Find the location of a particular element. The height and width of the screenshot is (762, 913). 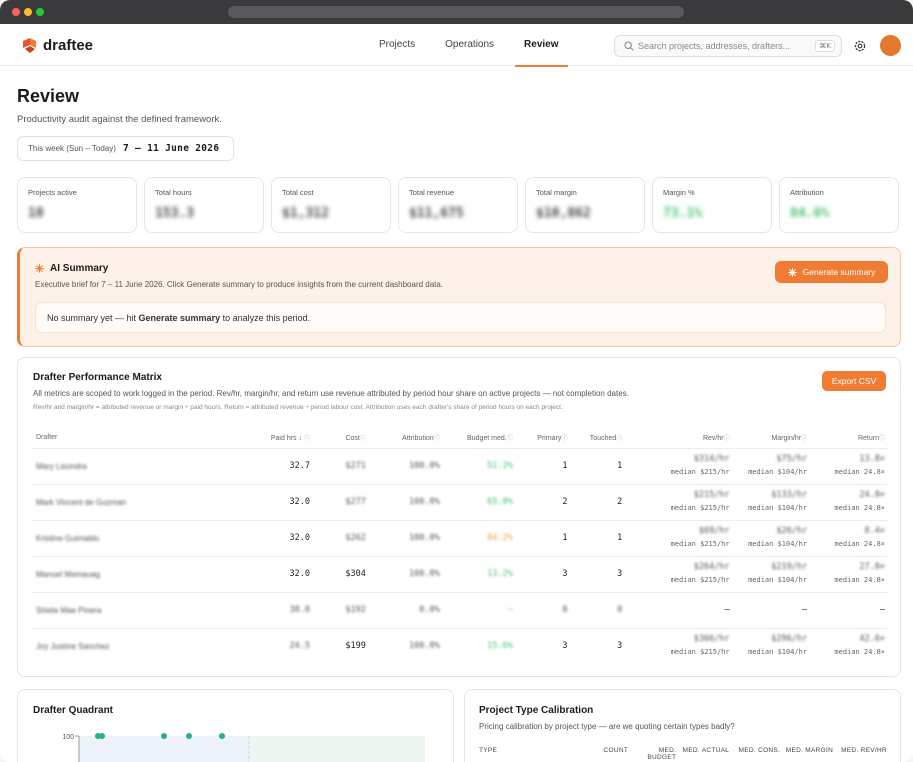

primary-count: 3 is located at coordinates (565, 646).